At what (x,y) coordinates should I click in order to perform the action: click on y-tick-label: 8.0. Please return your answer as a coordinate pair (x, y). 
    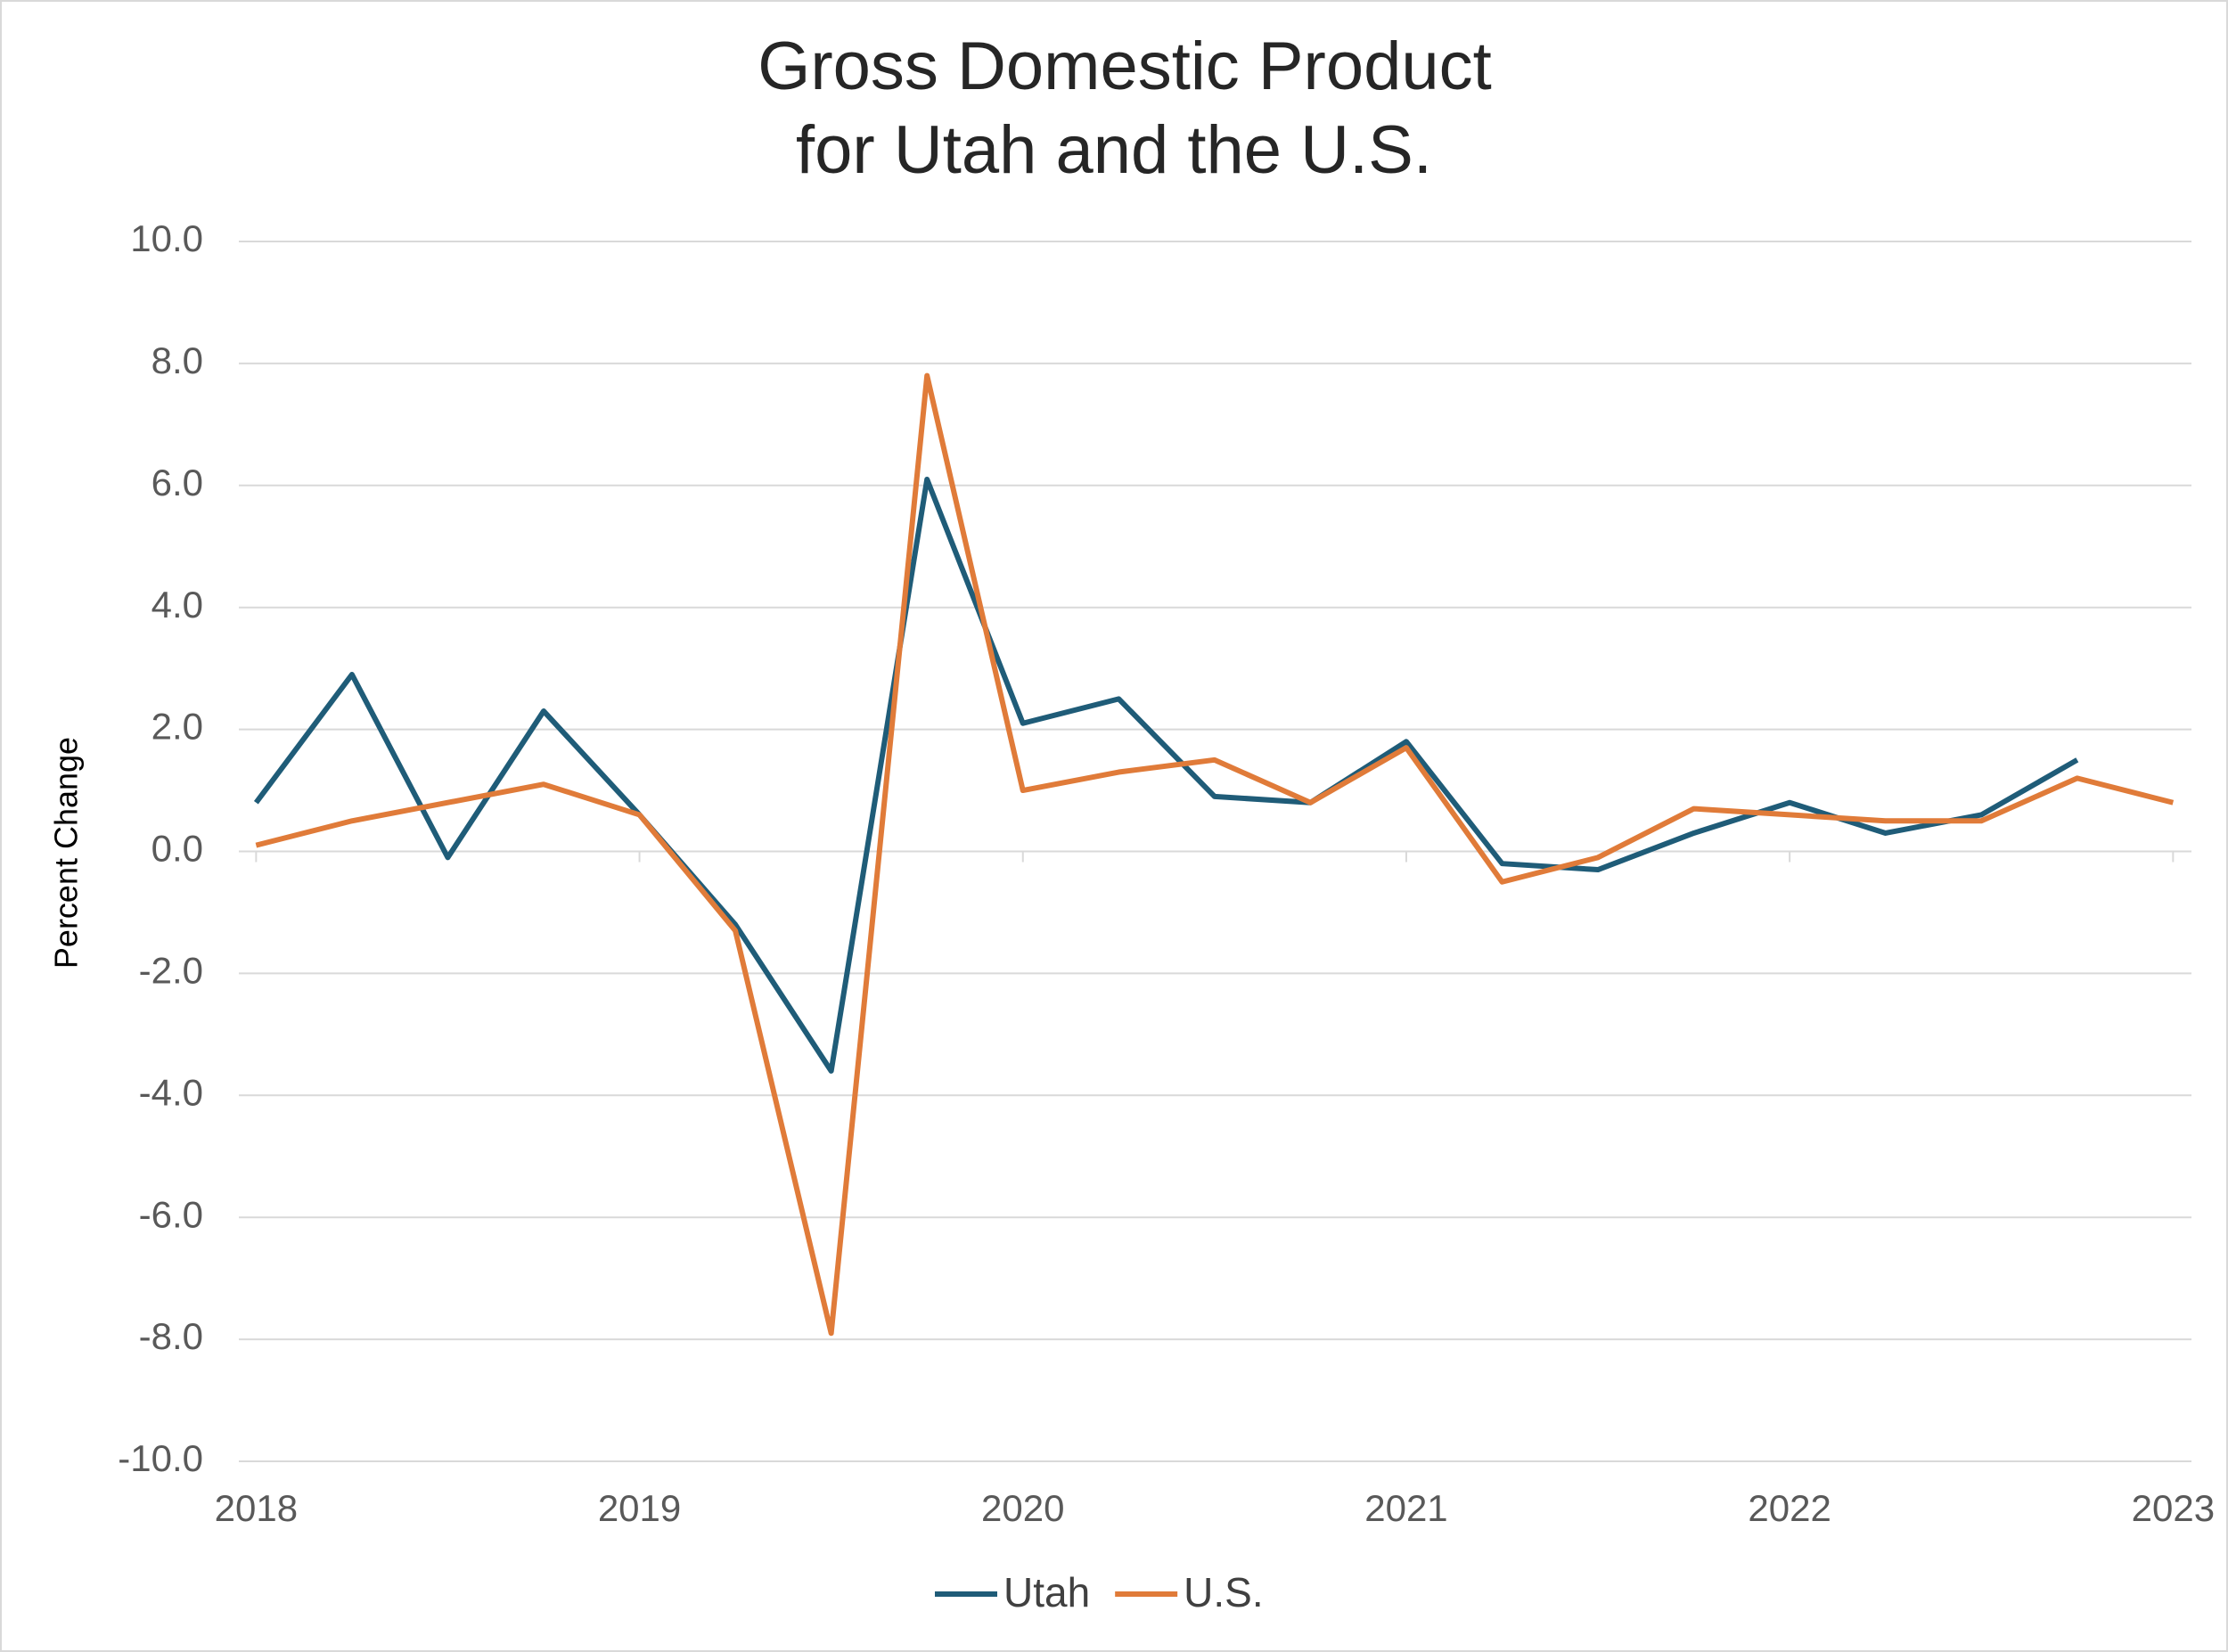
    Looking at the image, I should click on (178, 360).